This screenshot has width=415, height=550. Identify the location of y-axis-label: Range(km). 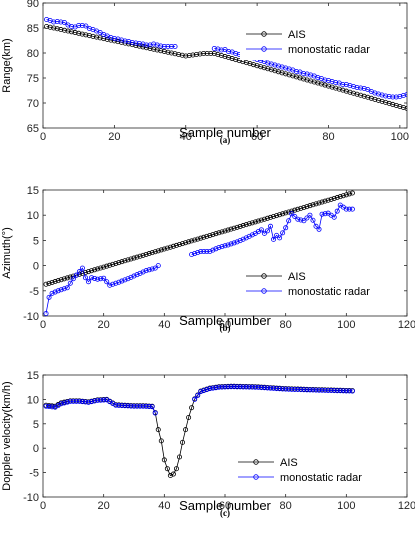
(7, 65).